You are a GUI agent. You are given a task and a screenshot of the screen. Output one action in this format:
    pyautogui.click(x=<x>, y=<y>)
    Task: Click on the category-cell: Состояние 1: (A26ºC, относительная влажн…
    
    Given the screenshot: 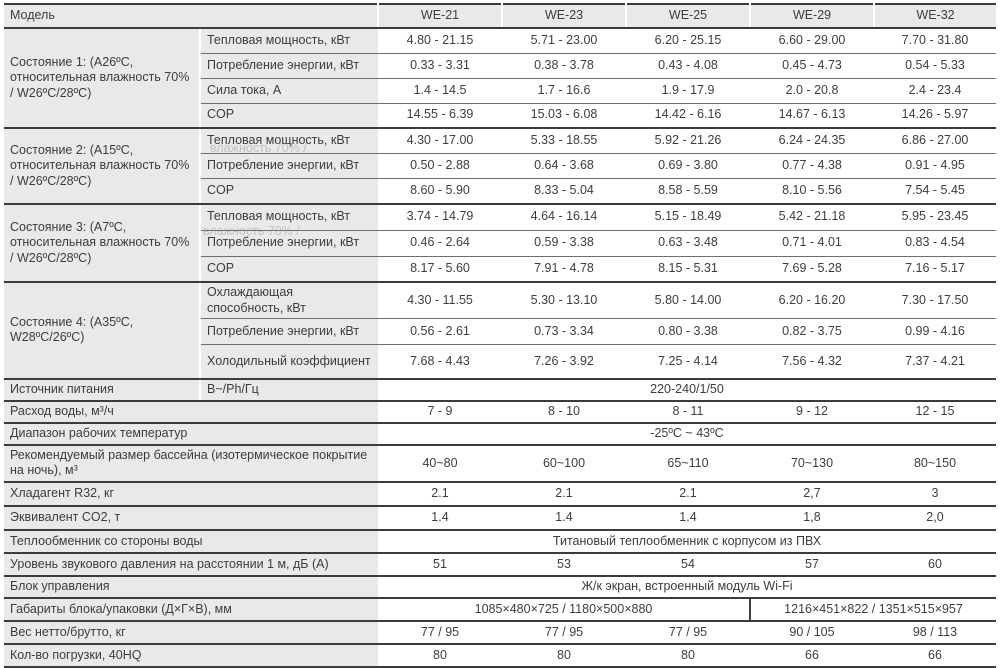 What is the action you would take?
    pyautogui.click(x=102, y=78)
    